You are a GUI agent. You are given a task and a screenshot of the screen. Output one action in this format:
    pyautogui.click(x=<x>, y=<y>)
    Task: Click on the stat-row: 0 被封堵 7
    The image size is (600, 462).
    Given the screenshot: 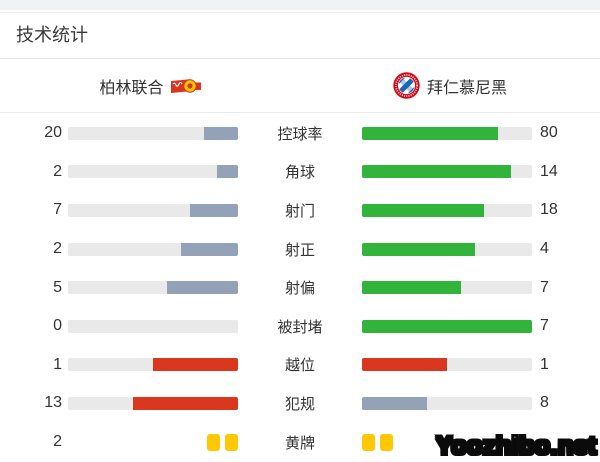 What is the action you would take?
    pyautogui.click(x=300, y=326)
    